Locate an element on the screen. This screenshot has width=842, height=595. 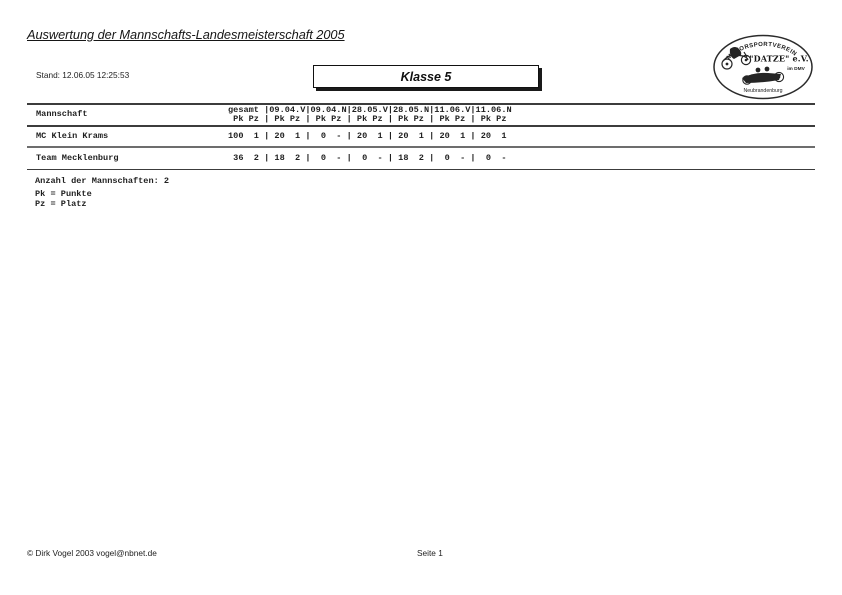
footer-copyright: © Dirk Vogel 2003 vogel@nbnet.de is located at coordinates (92, 553).